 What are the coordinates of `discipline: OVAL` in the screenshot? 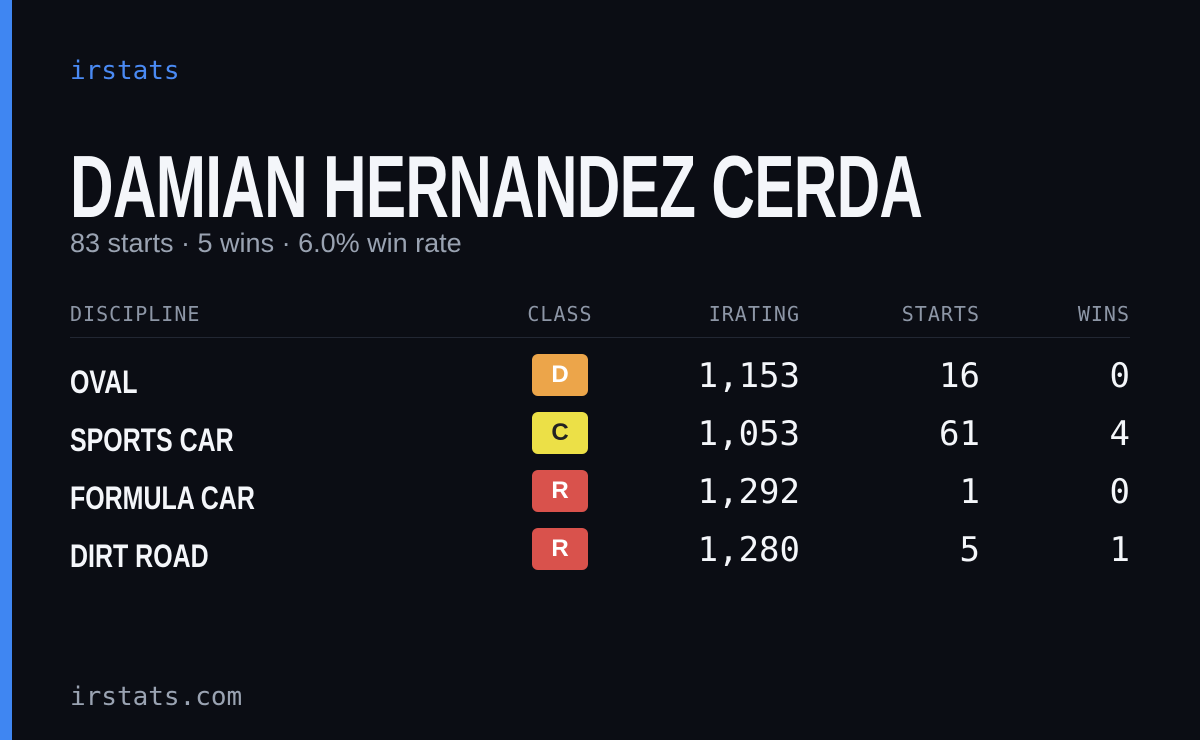 It's located at (104, 382).